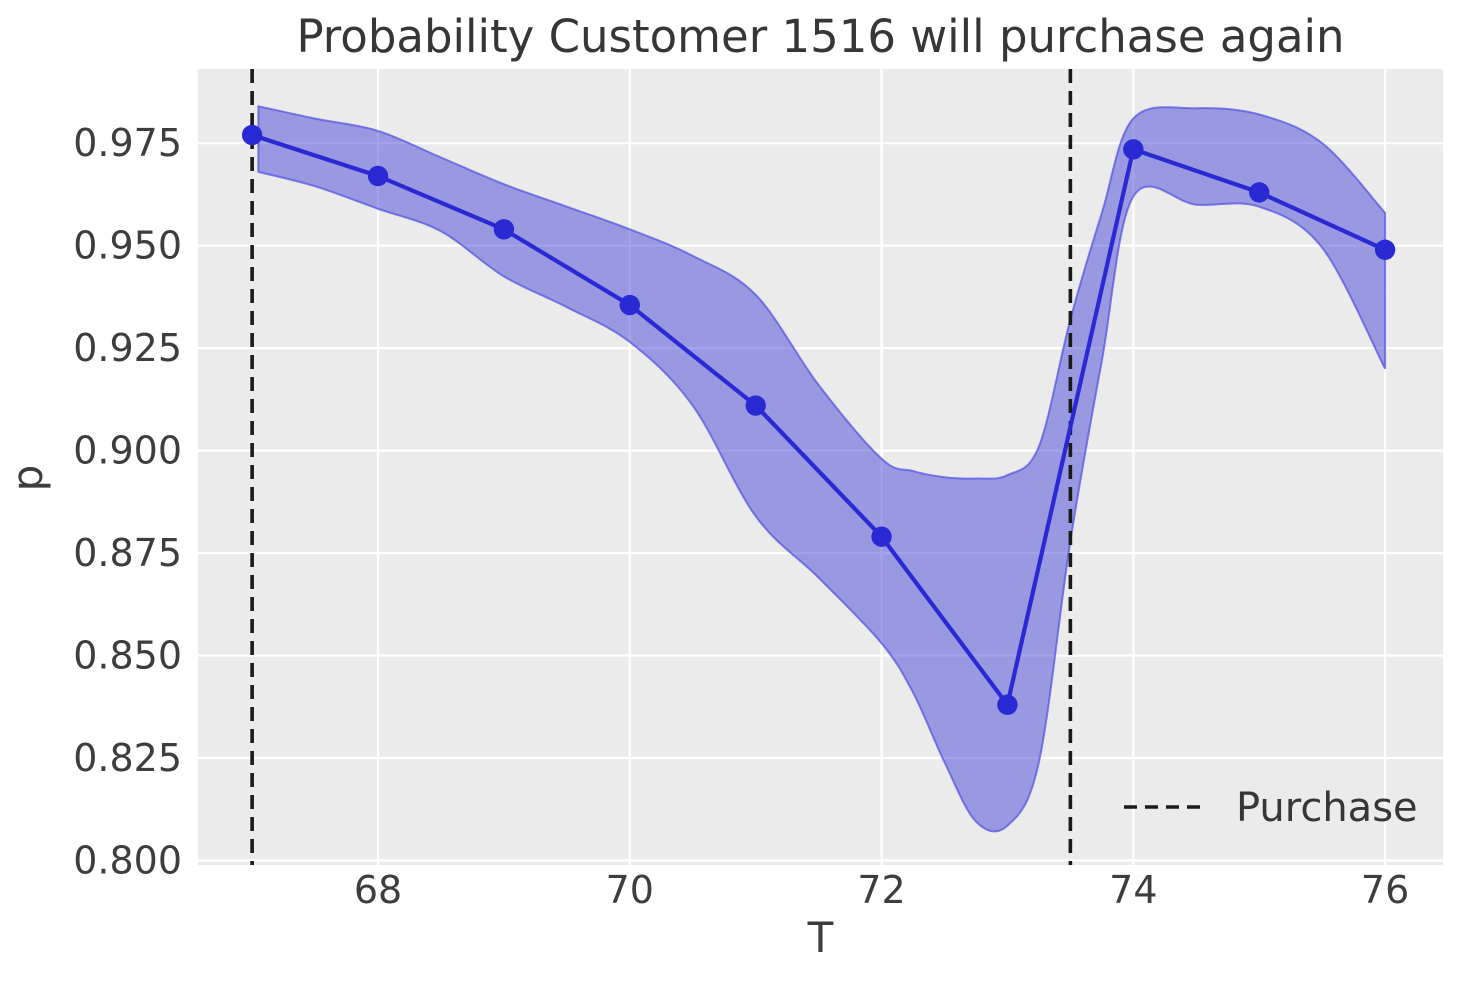 Image resolution: width=1463 pixels, height=983 pixels. I want to click on x-axis-label: T, so click(820, 937).